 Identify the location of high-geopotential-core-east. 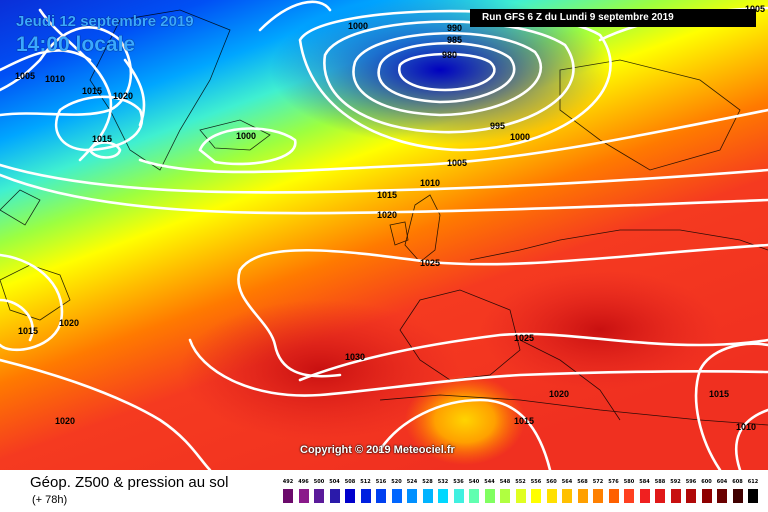
(600, 330).